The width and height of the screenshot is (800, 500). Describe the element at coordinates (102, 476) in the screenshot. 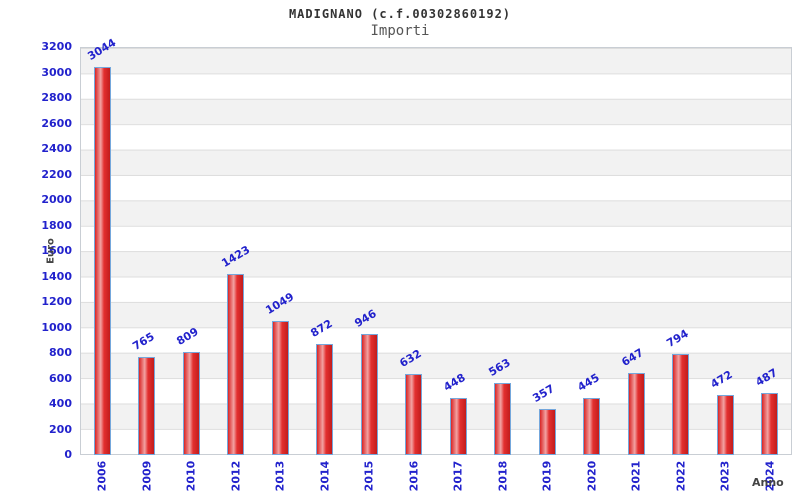

I see `x-tick-label: 2006` at that location.